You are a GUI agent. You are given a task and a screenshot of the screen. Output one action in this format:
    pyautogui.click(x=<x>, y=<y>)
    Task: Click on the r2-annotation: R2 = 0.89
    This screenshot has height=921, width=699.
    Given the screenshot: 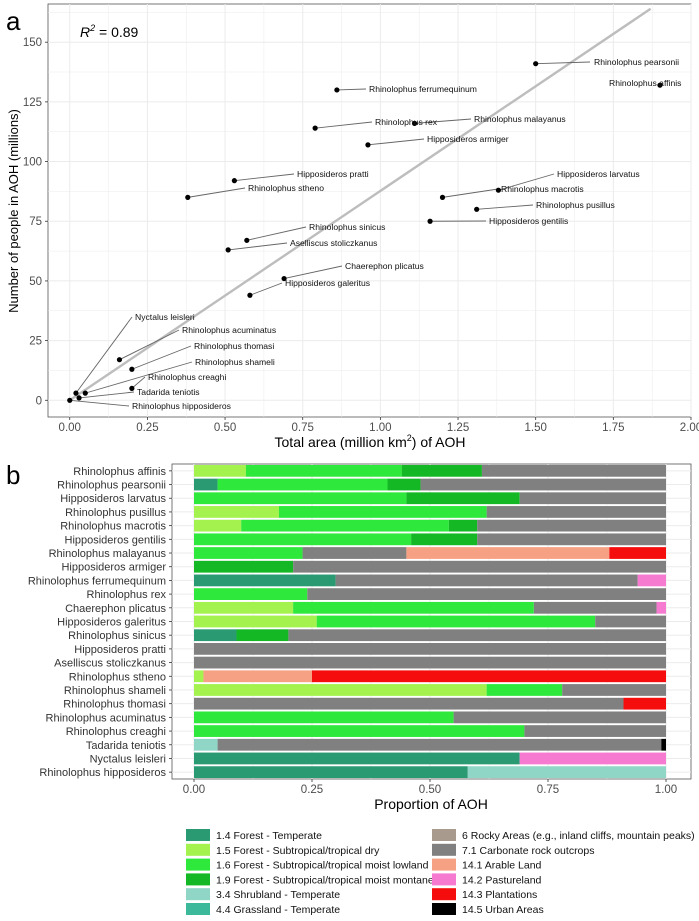 What is the action you would take?
    pyautogui.click(x=109, y=31)
    